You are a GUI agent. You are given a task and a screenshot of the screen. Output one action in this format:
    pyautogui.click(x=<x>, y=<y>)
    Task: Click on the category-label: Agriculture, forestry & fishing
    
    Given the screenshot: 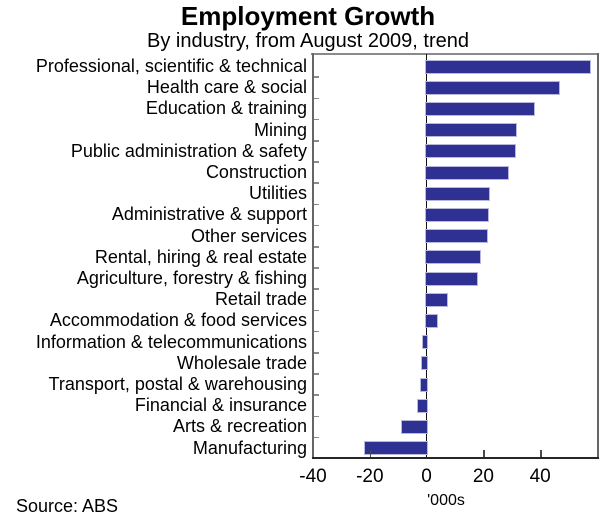 What is the action you would take?
    pyautogui.click(x=191, y=278)
    